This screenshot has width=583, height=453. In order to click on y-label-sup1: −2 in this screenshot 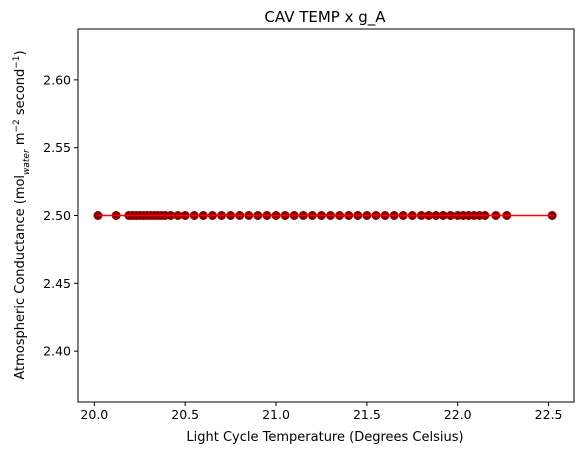, I will do `click(17, 125)`.